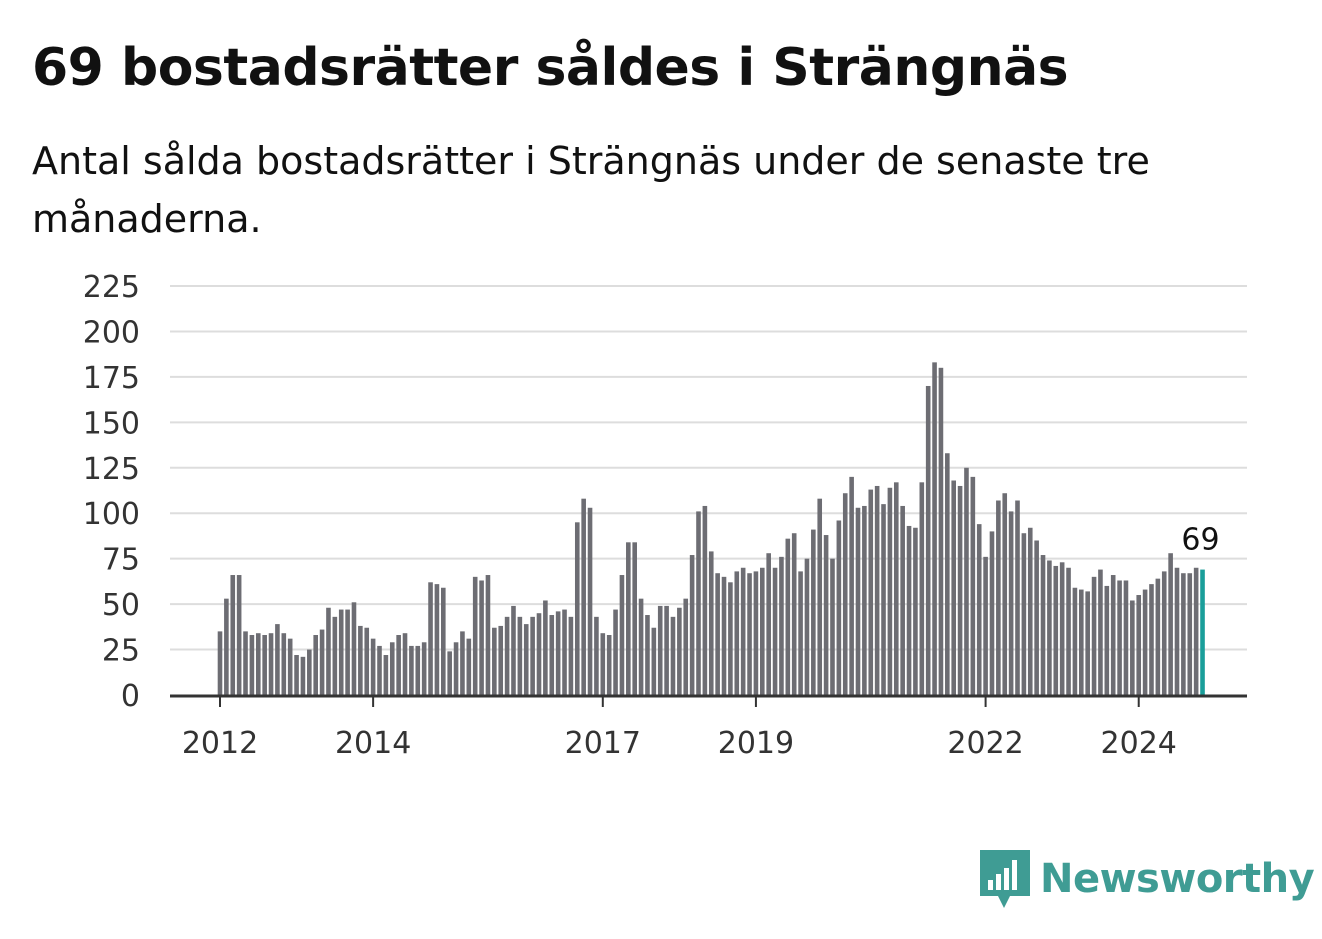  Describe the element at coordinates (111, 287) in the screenshot. I see `y-tick-label: 225` at that location.